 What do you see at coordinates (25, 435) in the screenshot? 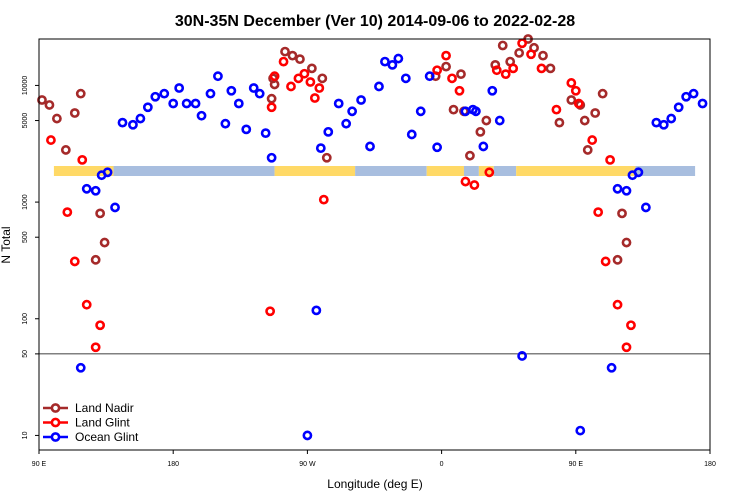
I see `y-tick-label: 10` at bounding box center [25, 435].